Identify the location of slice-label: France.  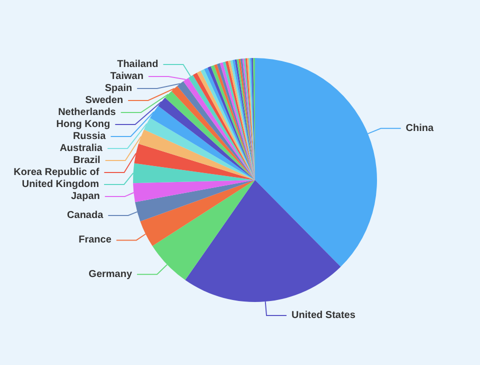
(95, 240).